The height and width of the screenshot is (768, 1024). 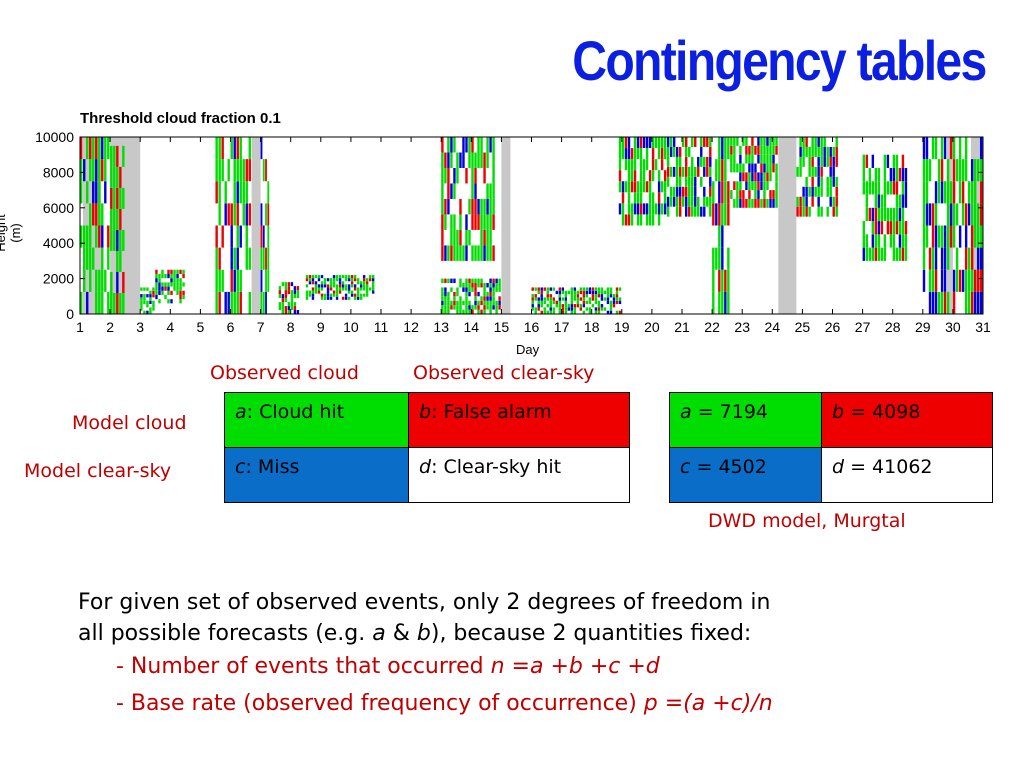 What do you see at coordinates (519, 475) in the screenshot?
I see `cell-d-definition: d: Clear-sky hit` at bounding box center [519, 475].